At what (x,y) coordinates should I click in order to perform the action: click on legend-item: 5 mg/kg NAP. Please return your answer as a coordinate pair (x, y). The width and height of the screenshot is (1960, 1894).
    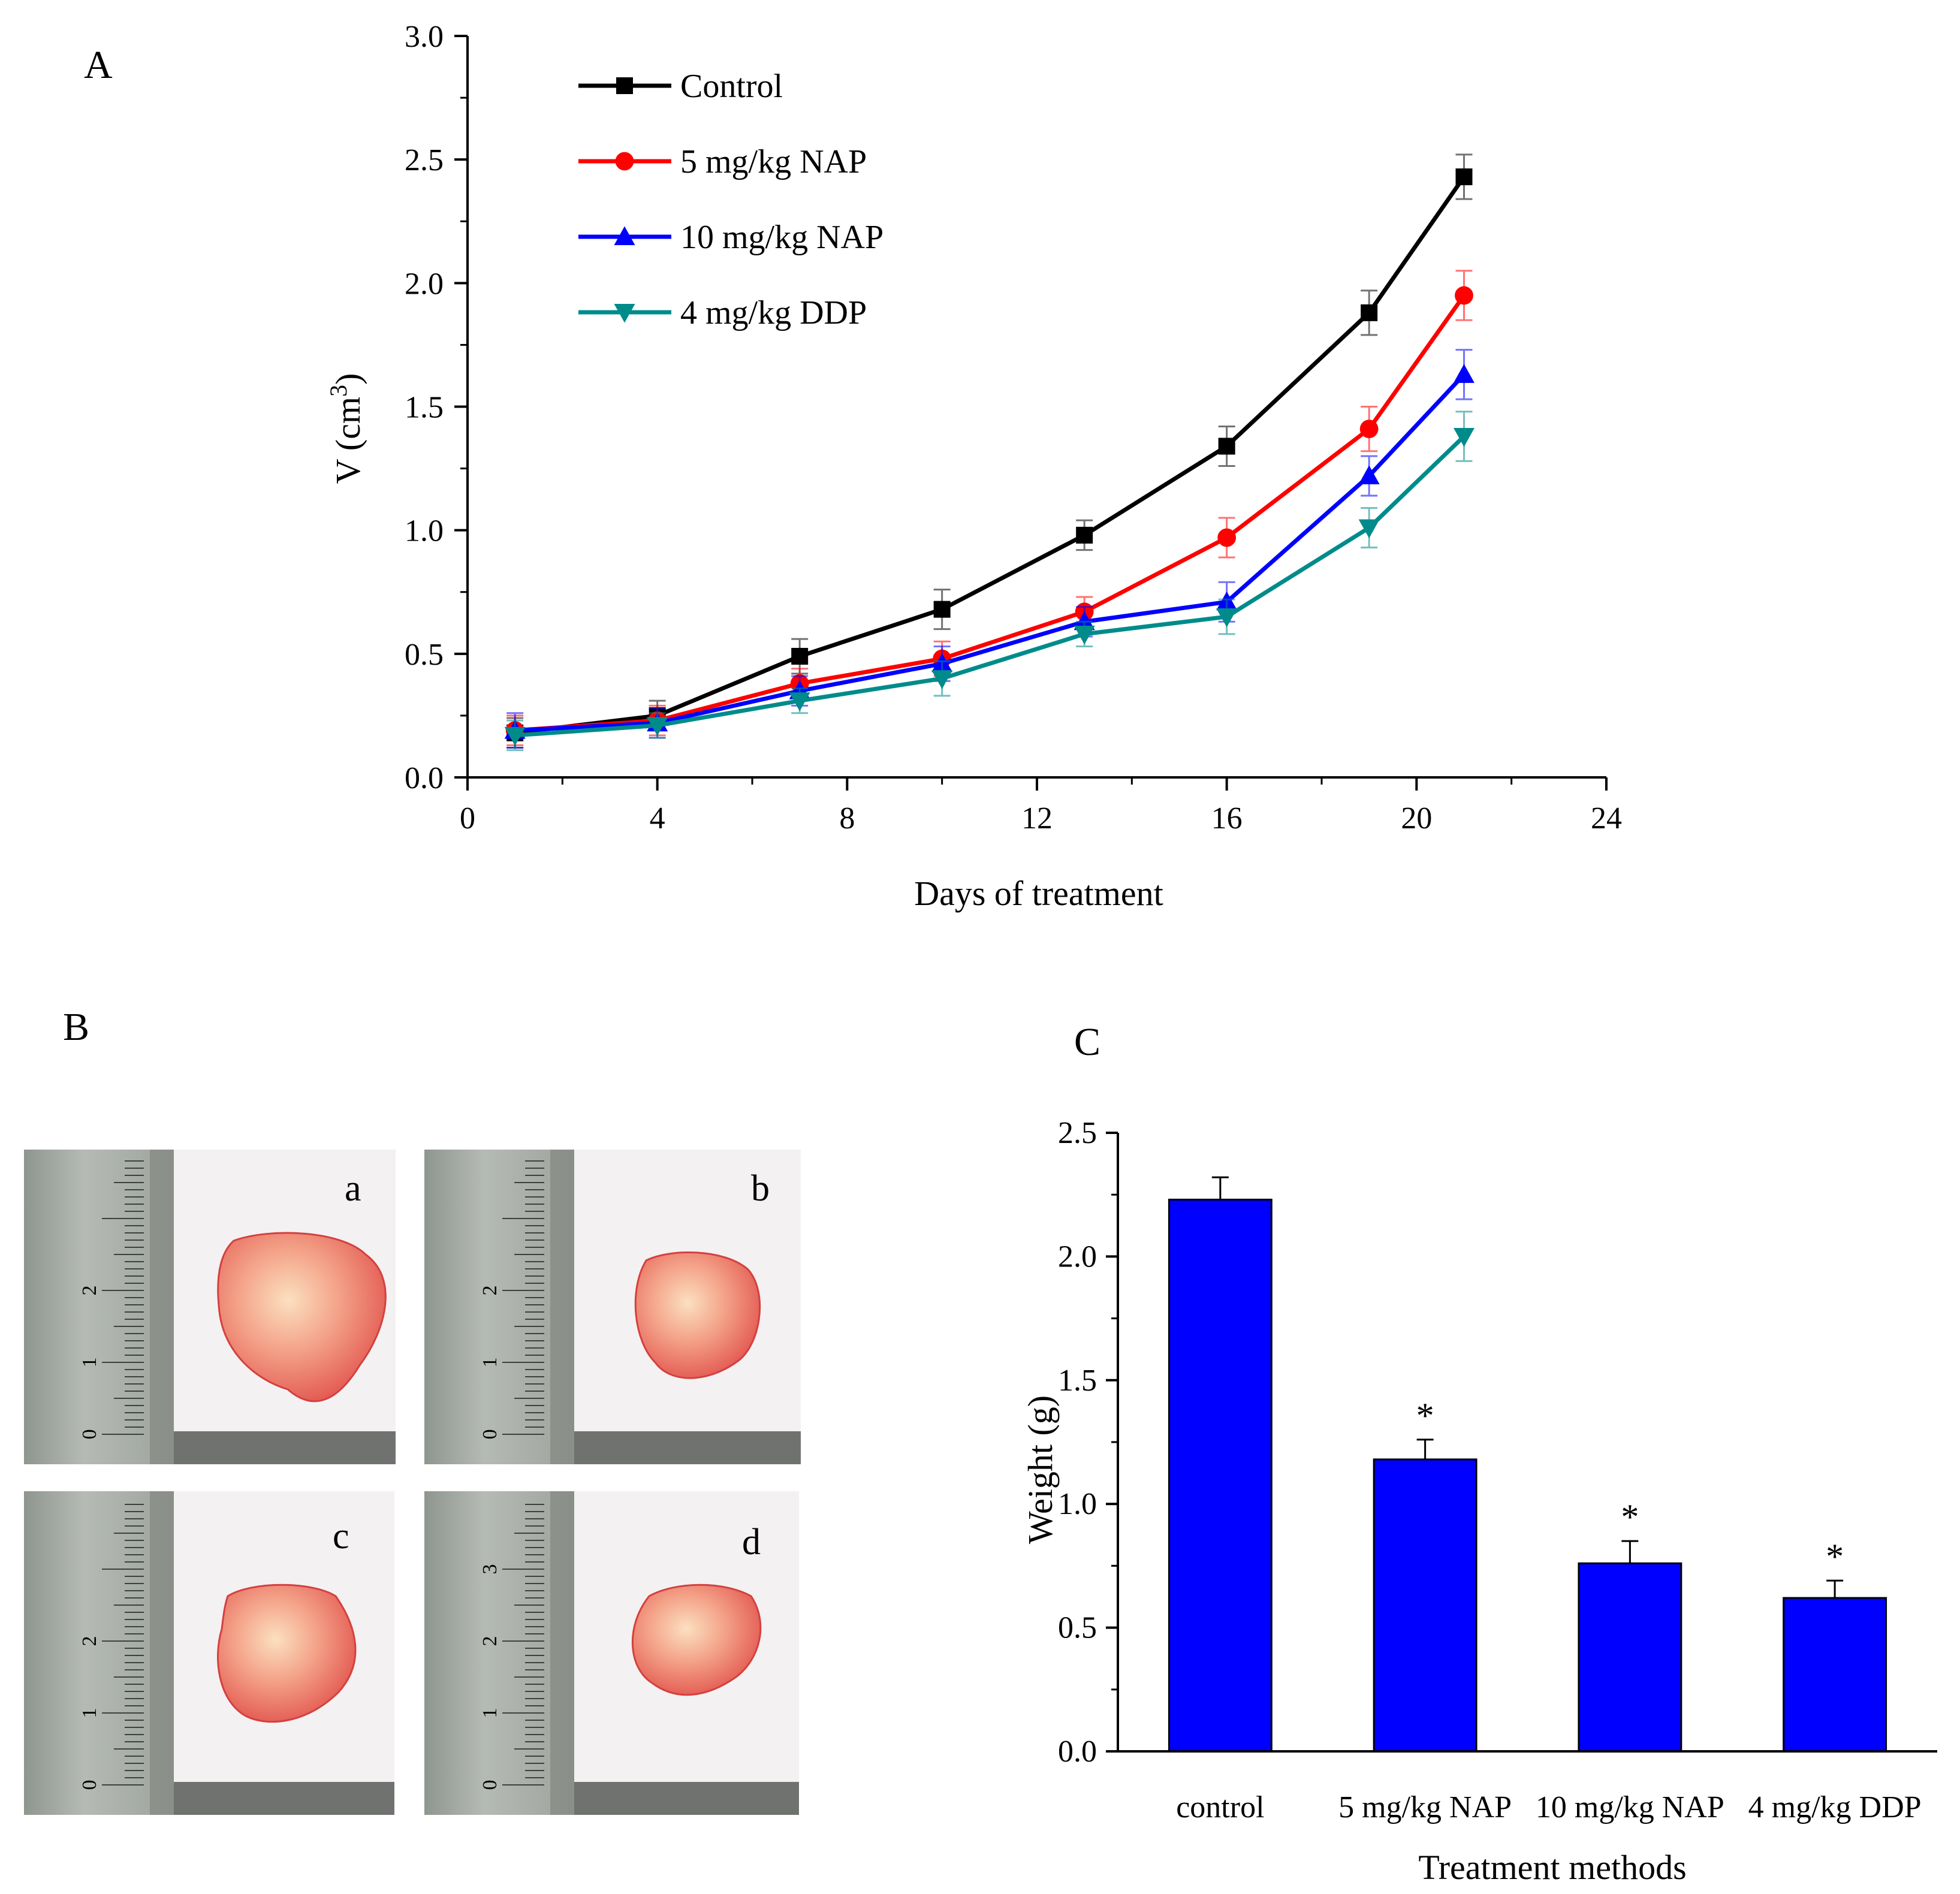
    Looking at the image, I should click on (722, 161).